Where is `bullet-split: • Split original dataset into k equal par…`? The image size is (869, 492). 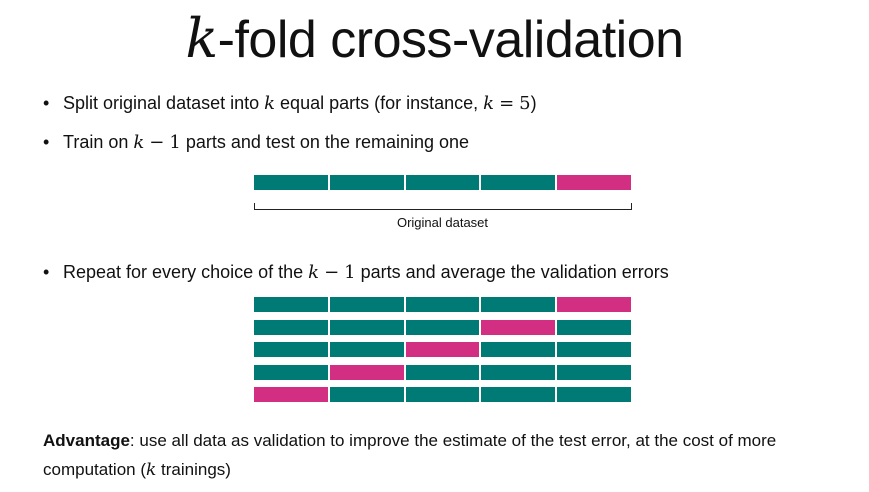
bullet-split: • Split original dataset into k equal par… is located at coordinates (290, 103).